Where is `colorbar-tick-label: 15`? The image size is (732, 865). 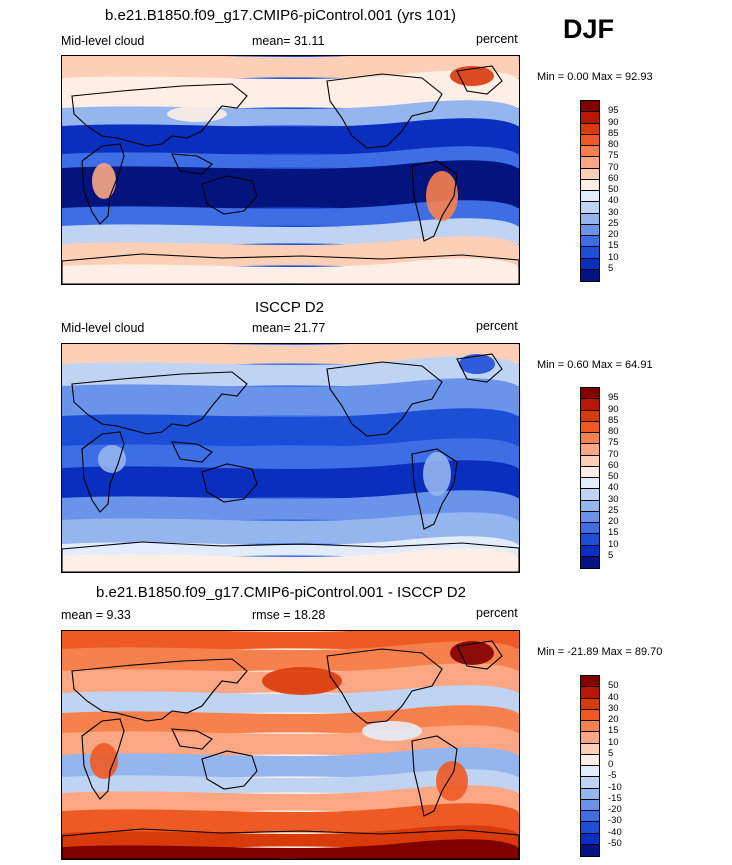 colorbar-tick-label: 15 is located at coordinates (613, 246).